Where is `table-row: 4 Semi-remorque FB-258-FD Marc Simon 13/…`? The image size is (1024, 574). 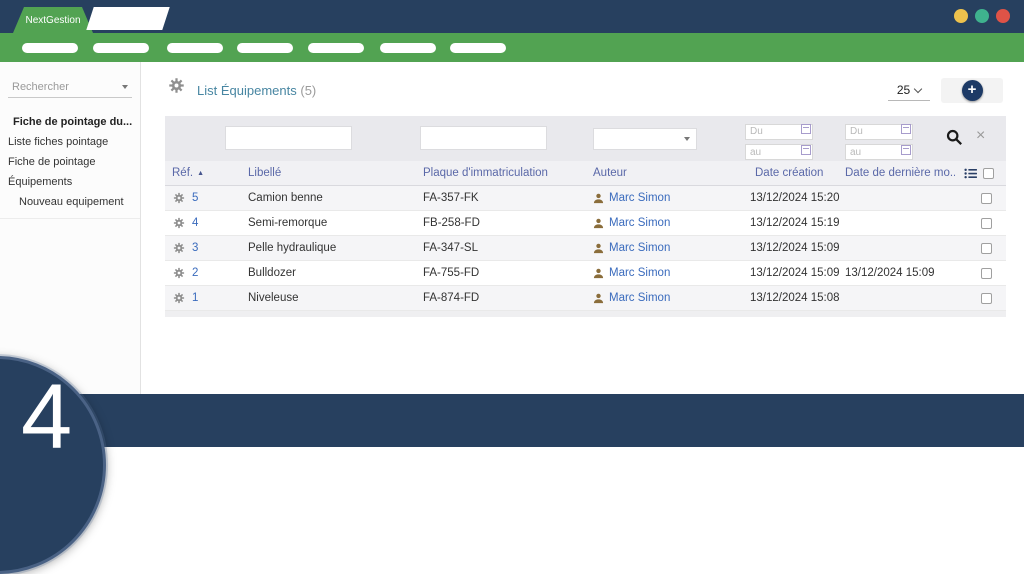
table-row: 4 Semi-remorque FB-258-FD Marc Simon 13/… is located at coordinates (585, 223).